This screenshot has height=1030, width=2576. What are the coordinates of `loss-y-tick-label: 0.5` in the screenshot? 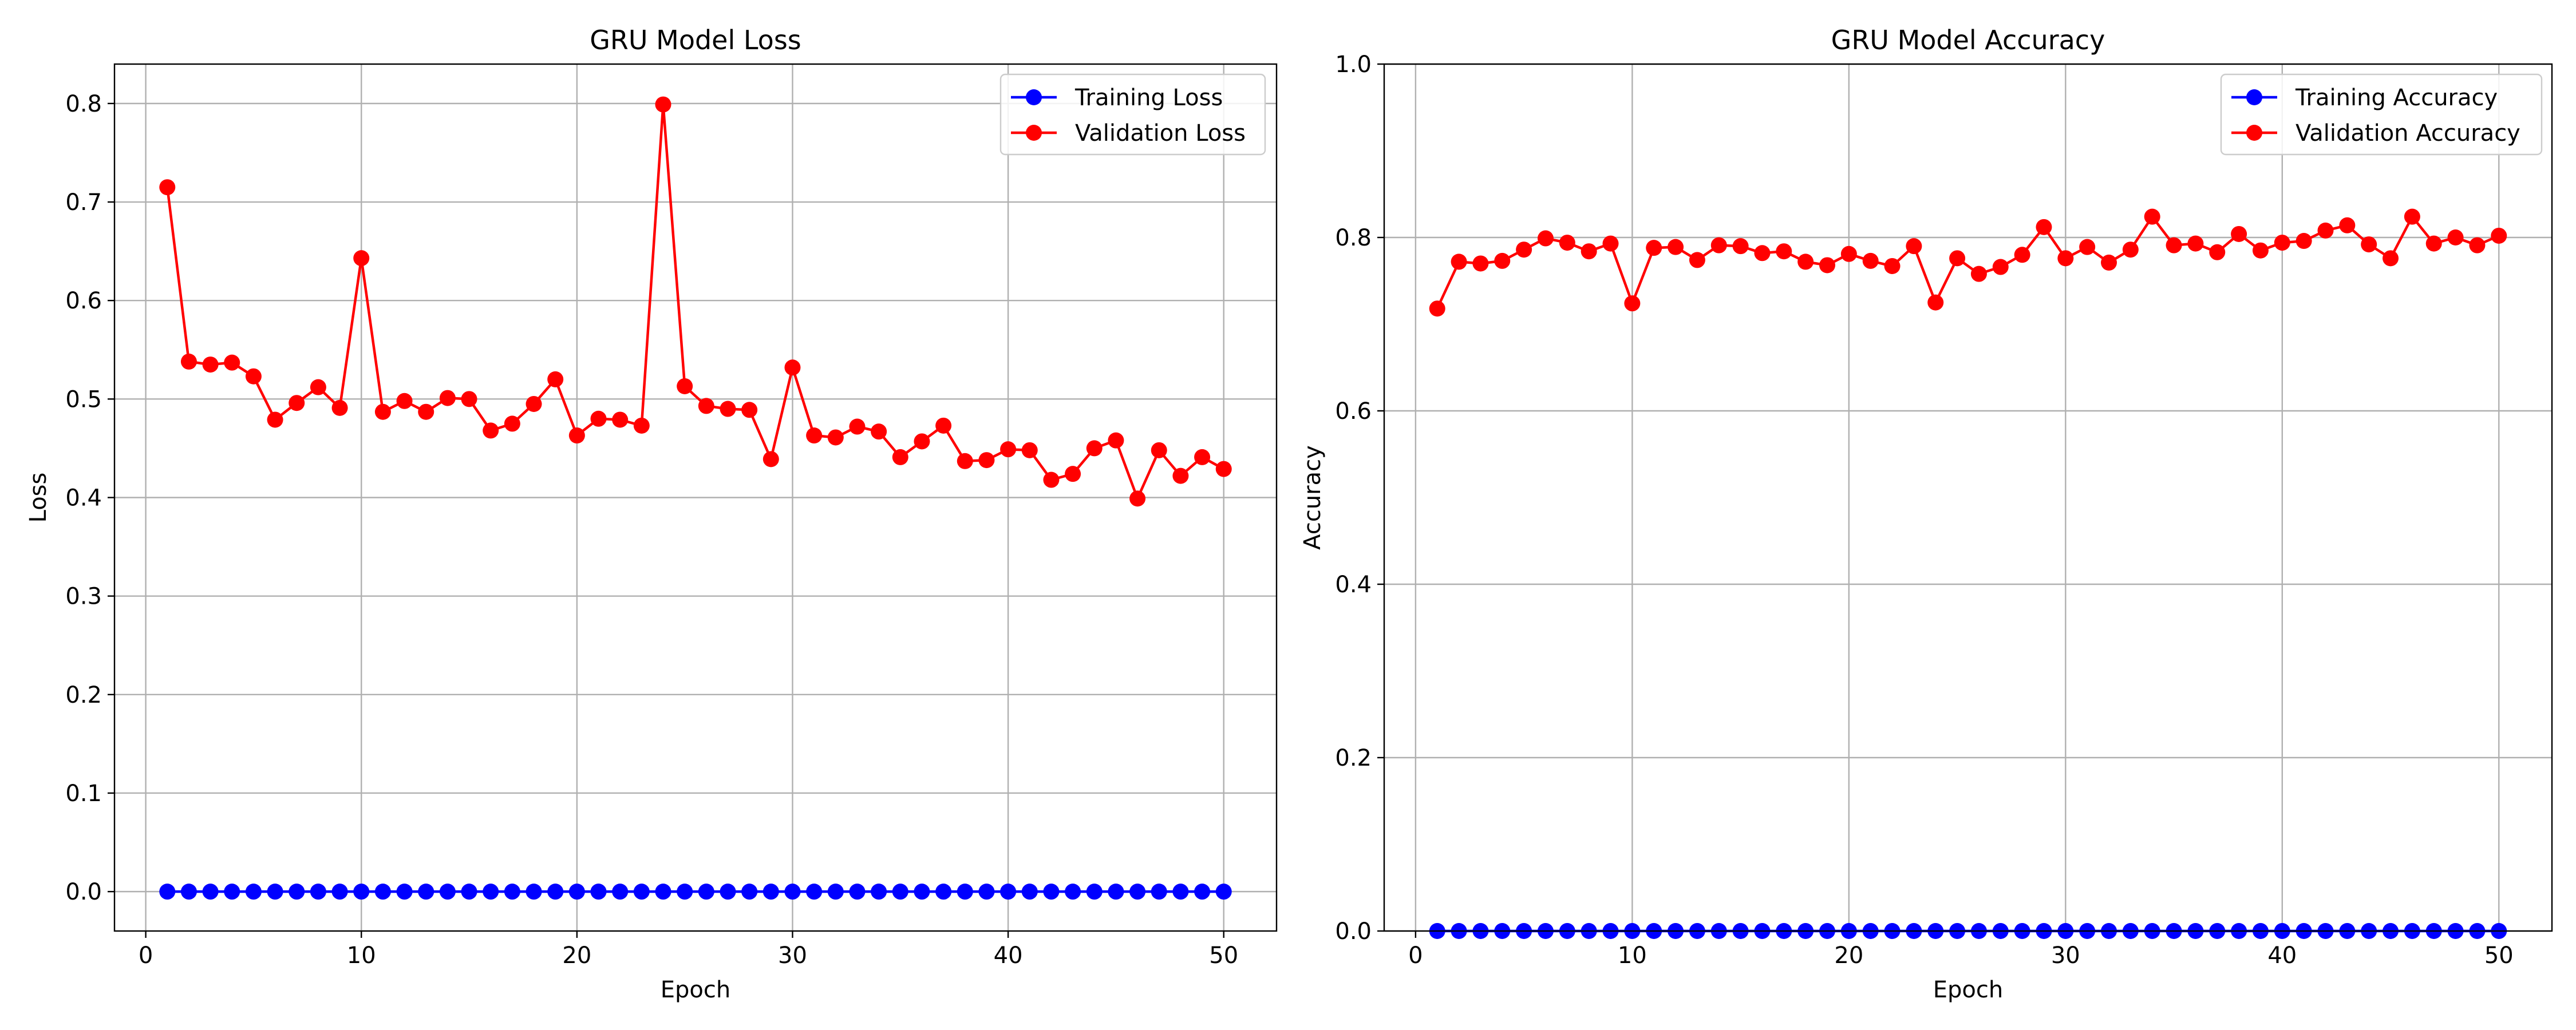 It's located at (83, 399).